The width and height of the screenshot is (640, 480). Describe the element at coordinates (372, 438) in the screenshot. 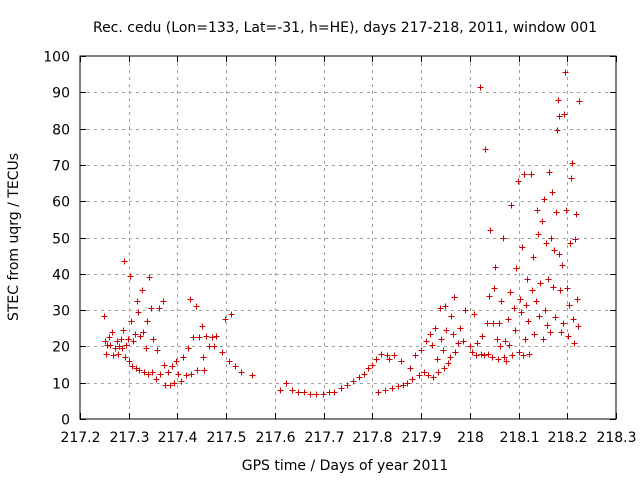

I see `x-tick-label: 217.8` at that location.